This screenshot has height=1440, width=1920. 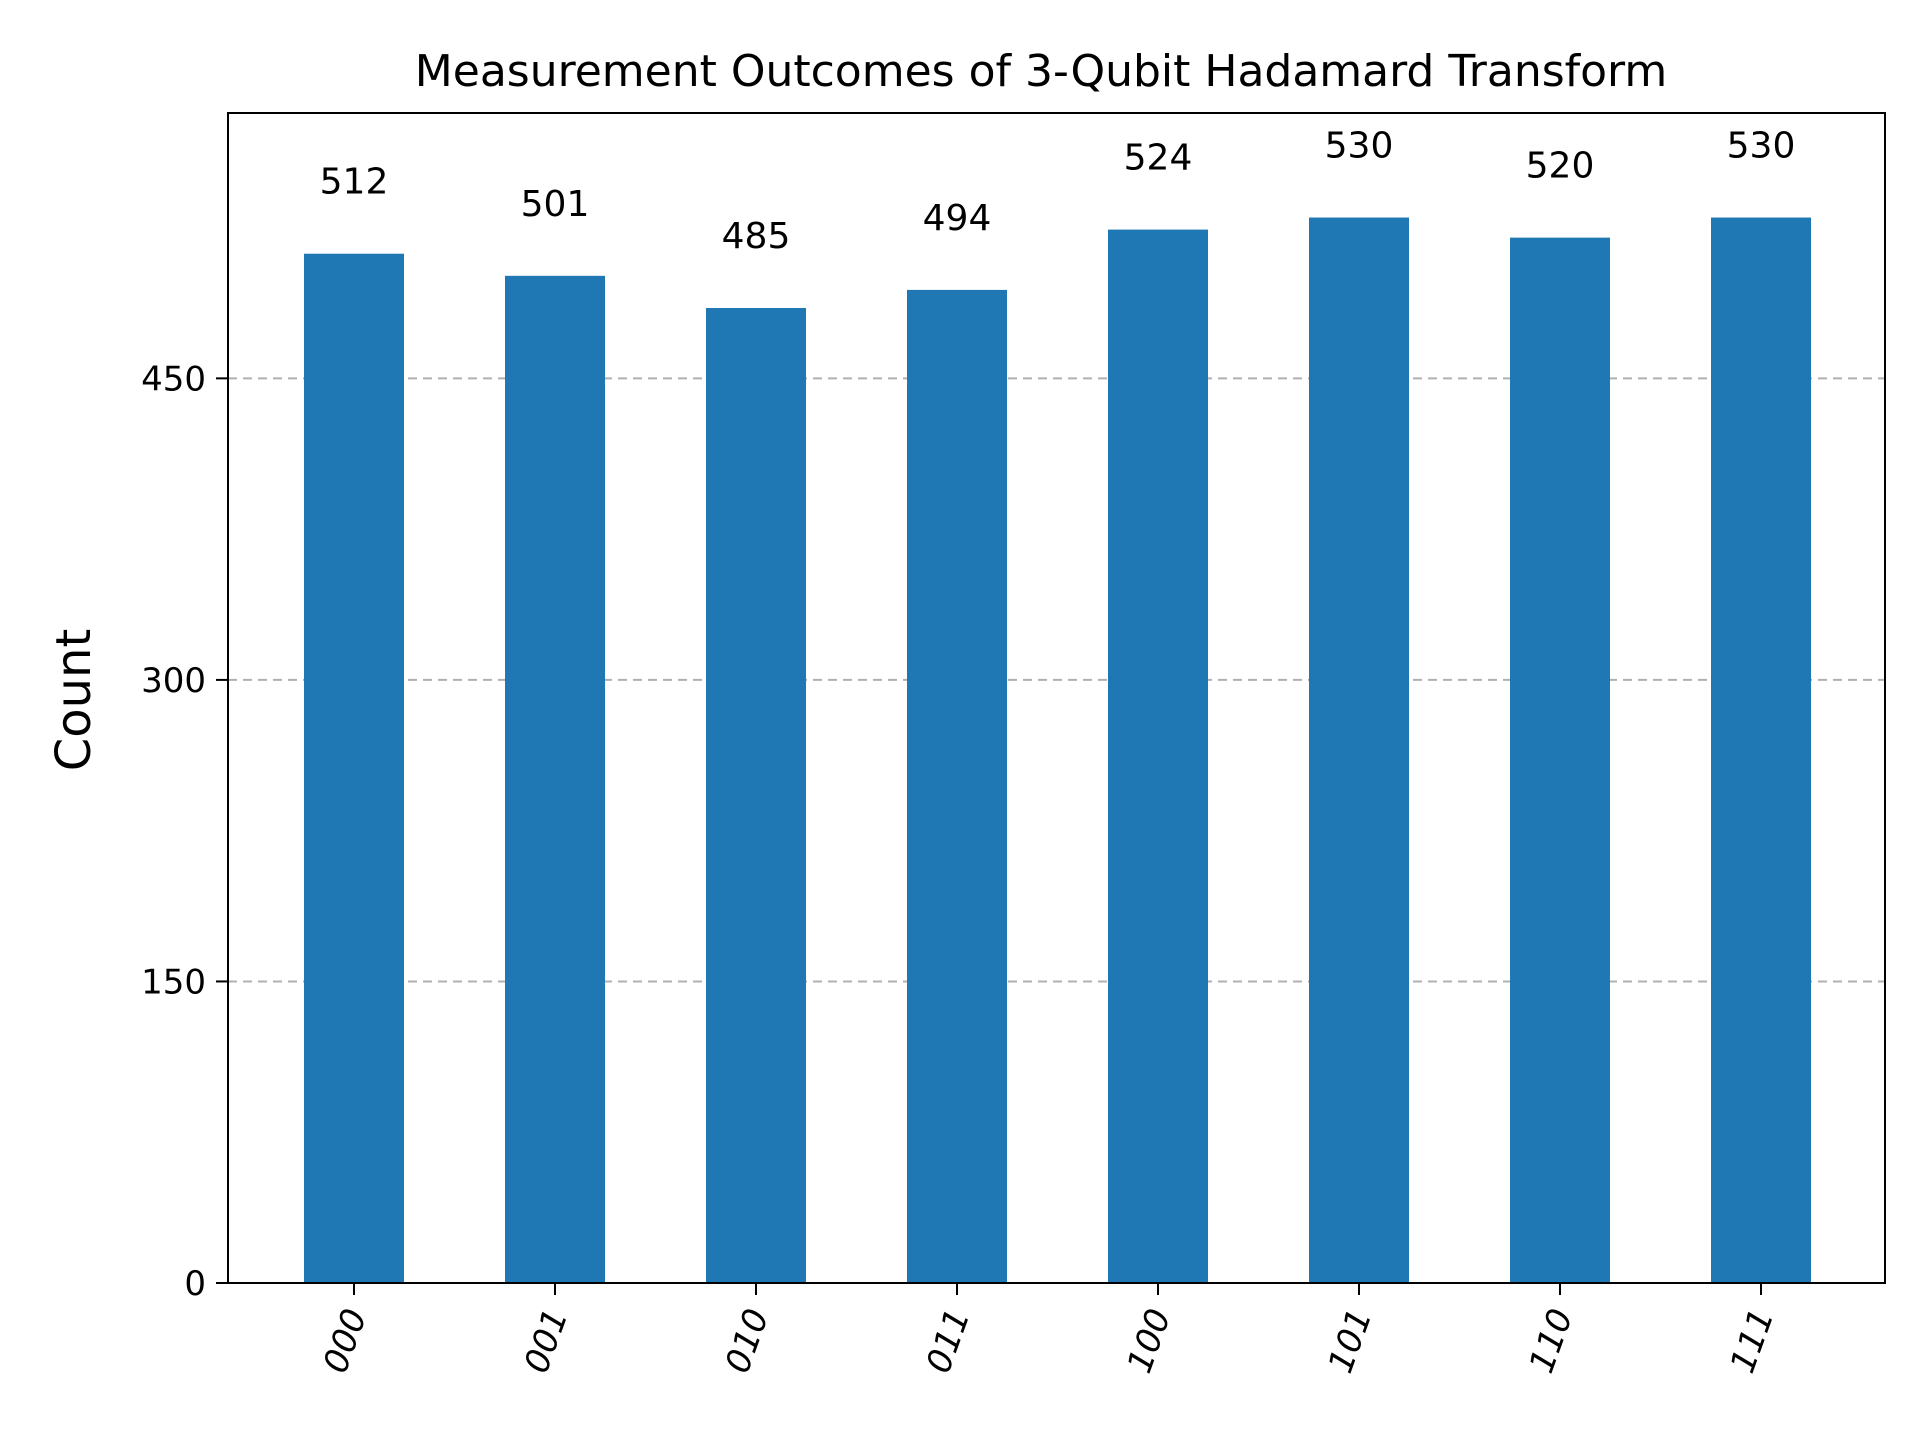 I want to click on y-axis-label: Count, so click(x=74, y=700).